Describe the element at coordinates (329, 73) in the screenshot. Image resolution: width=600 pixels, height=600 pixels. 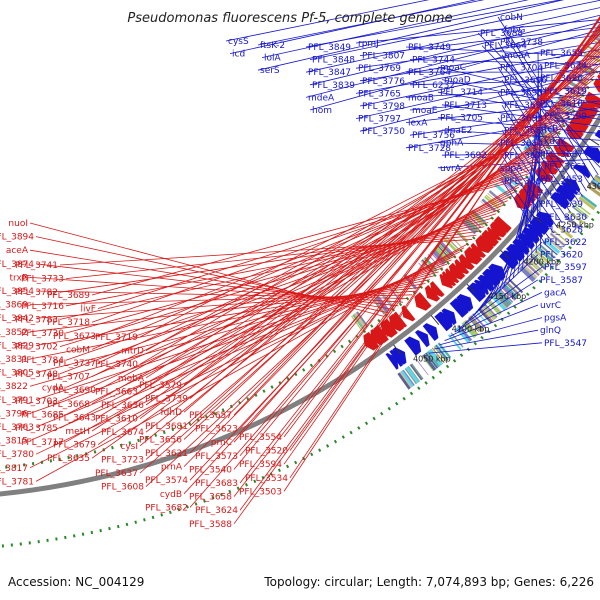
I see `forward-gene-label: PFL_3847` at that location.